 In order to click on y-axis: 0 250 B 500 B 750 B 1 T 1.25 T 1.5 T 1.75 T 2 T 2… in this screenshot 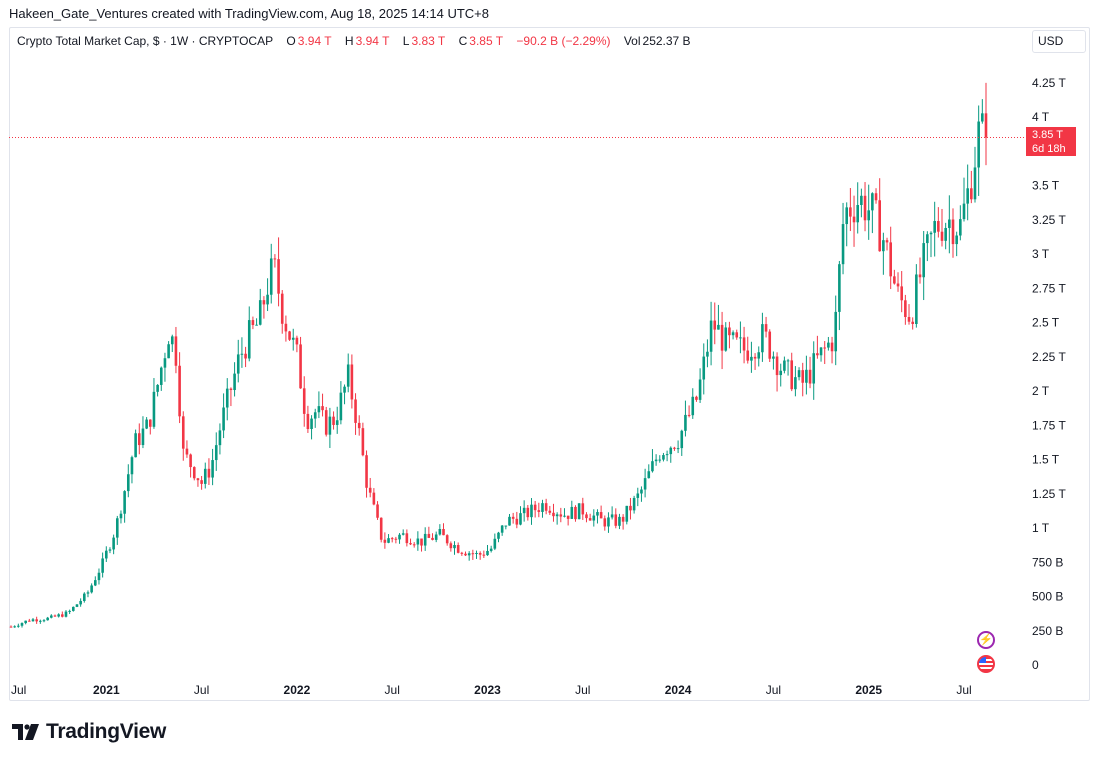, I will do `click(1049, 374)`.